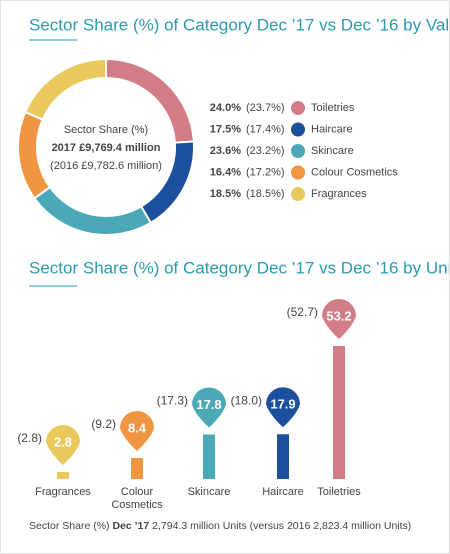  What do you see at coordinates (225, 108) in the screenshot?
I see `value-label: 24.0%` at bounding box center [225, 108].